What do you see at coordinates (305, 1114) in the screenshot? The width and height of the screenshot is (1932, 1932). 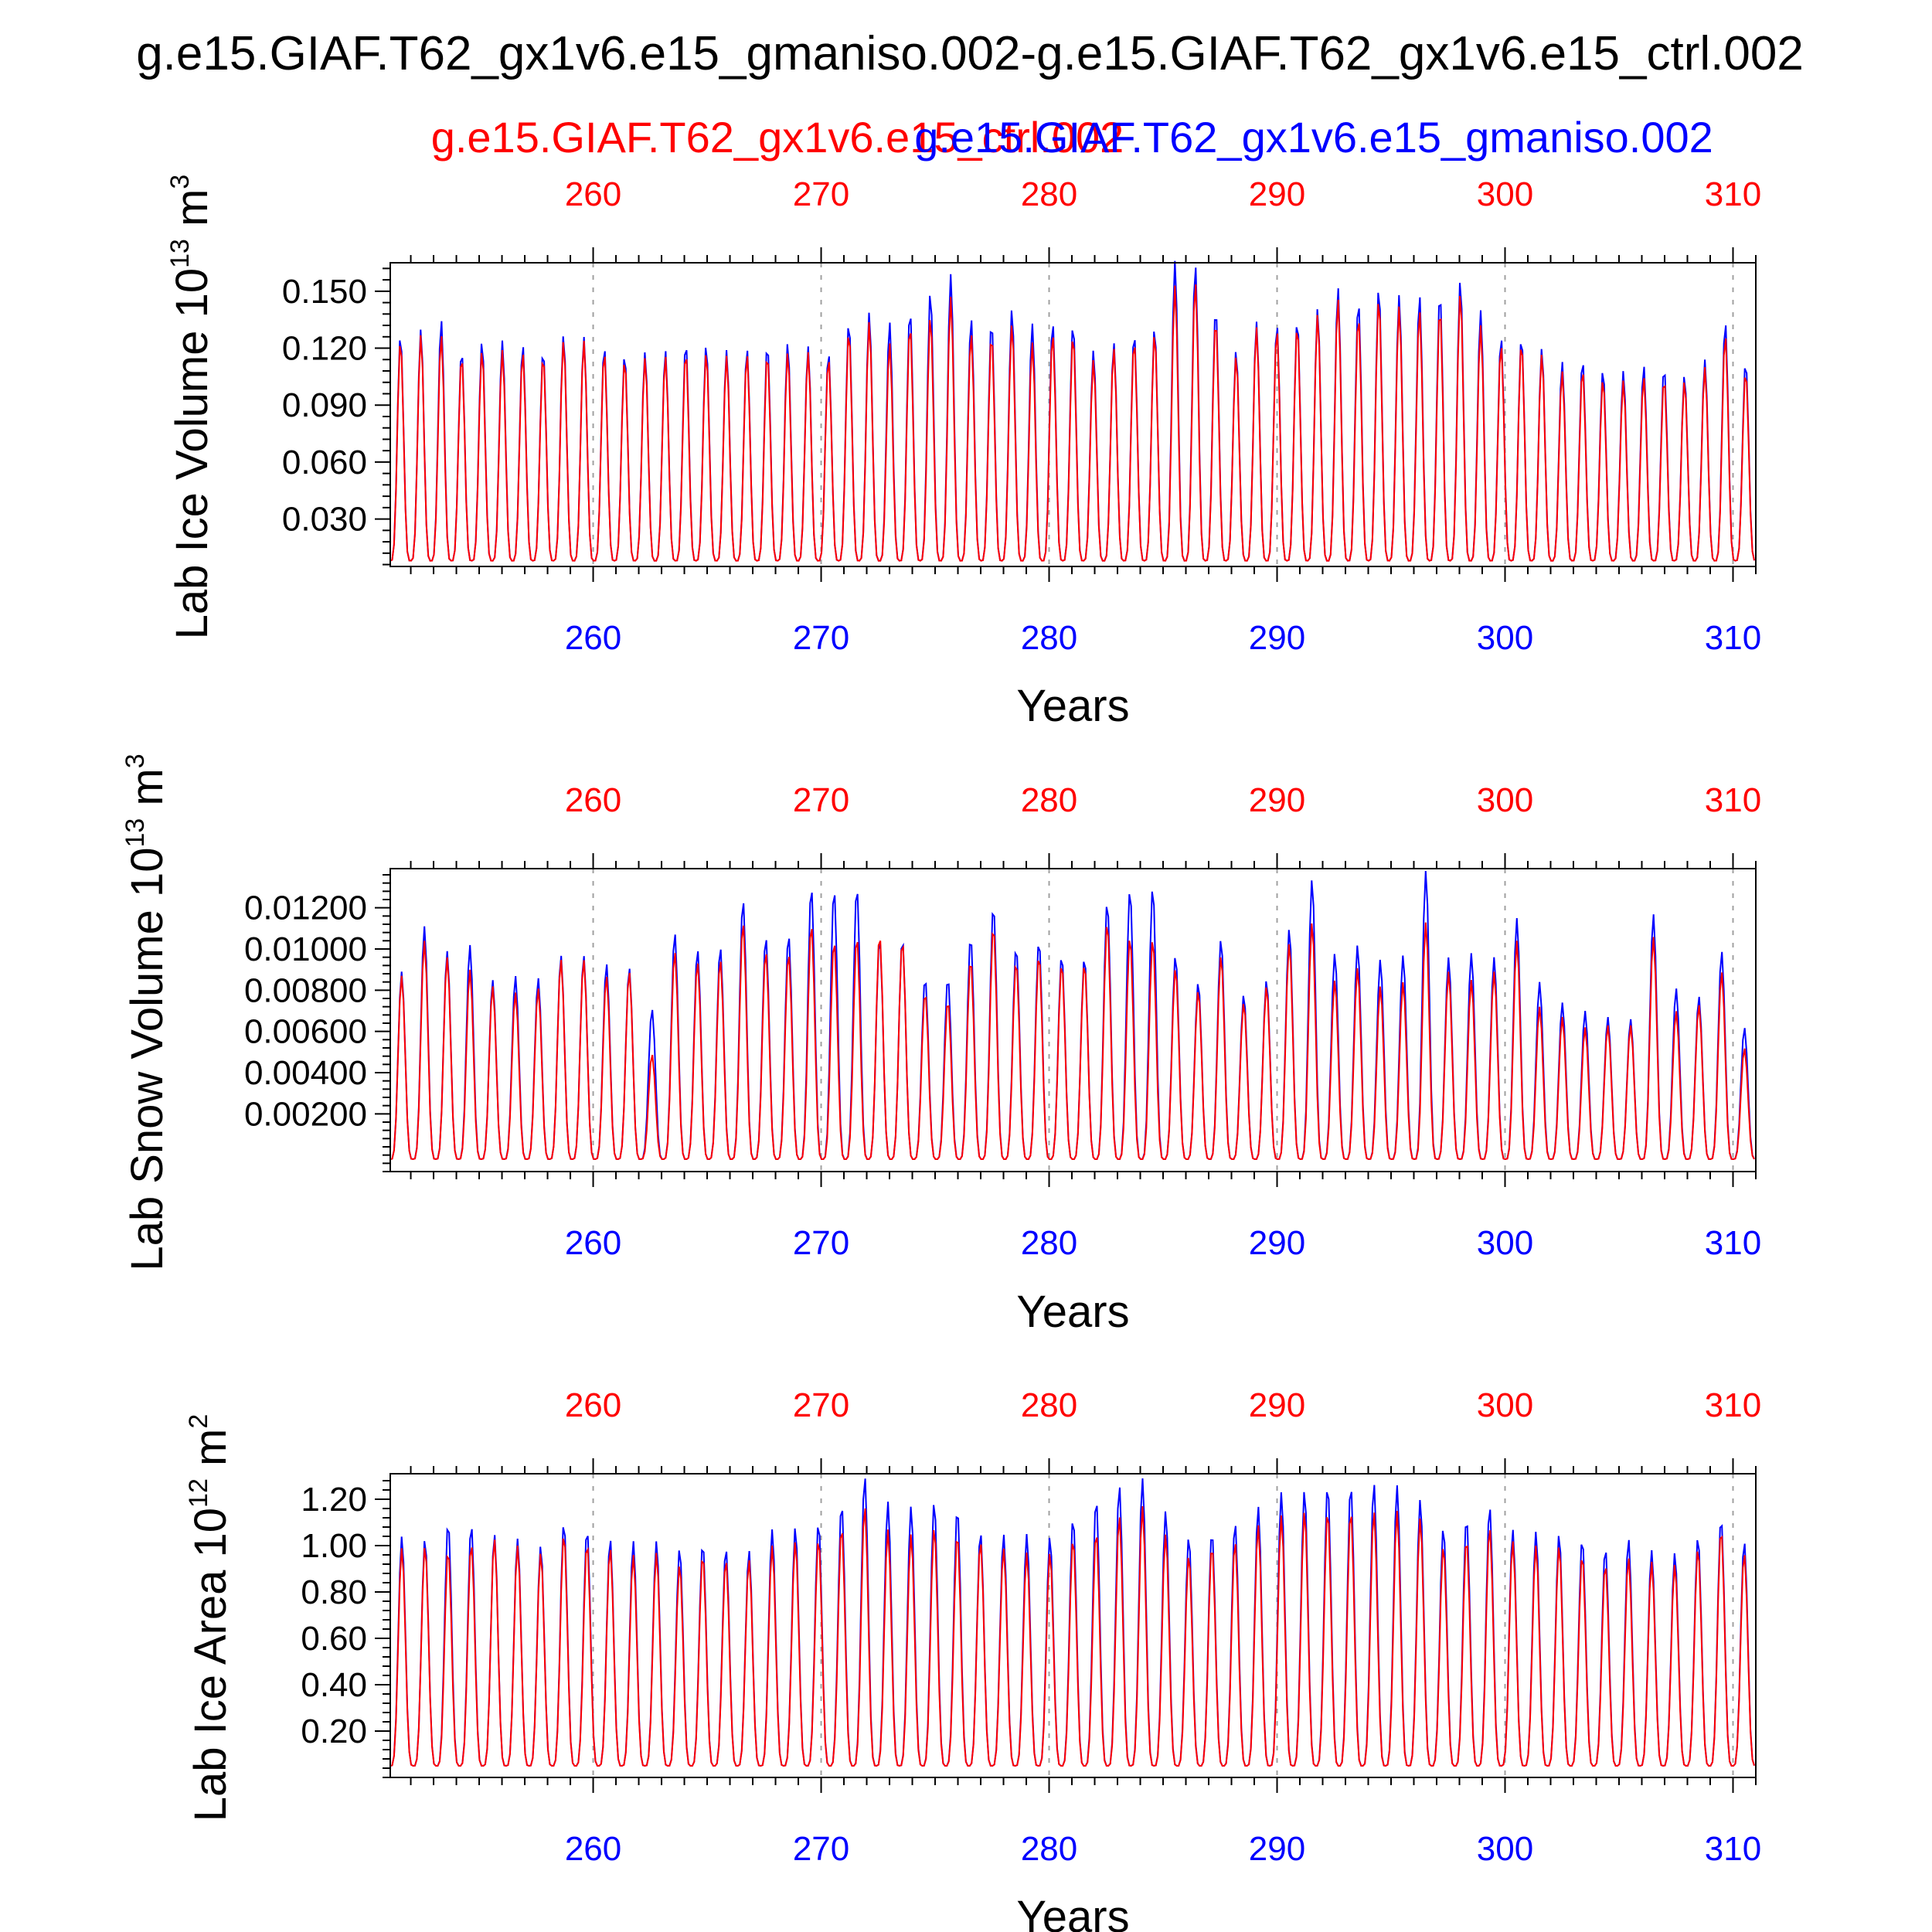 I see `y-tick-label: 0.00200` at bounding box center [305, 1114].